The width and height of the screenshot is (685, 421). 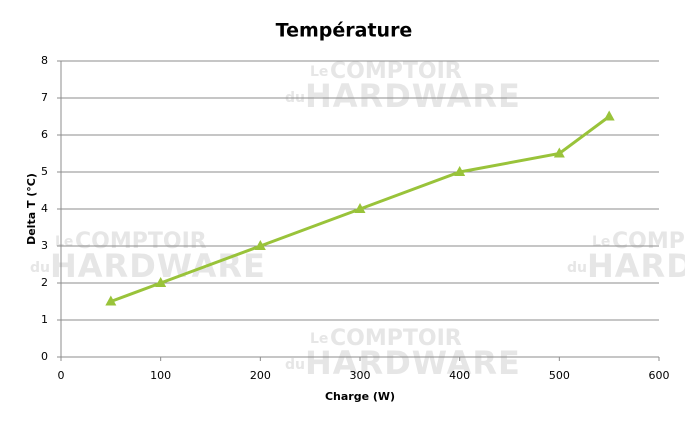 What do you see at coordinates (160, 375) in the screenshot?
I see `x-tick-label: 100` at bounding box center [160, 375].